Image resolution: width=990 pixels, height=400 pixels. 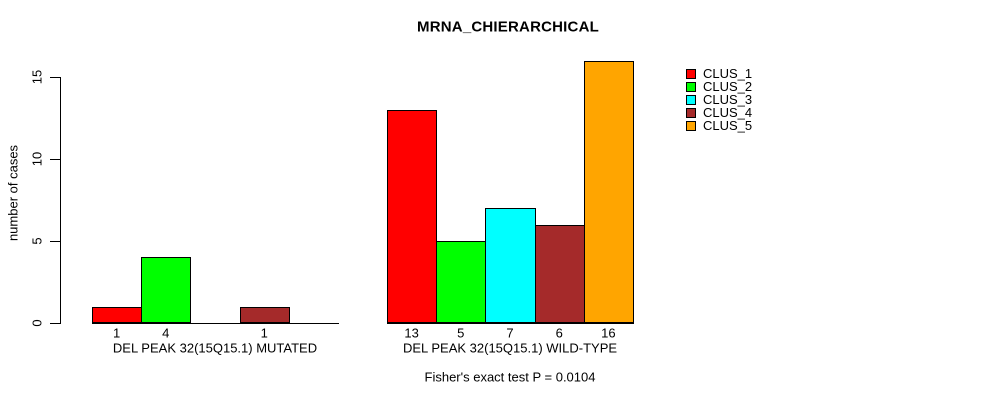 What do you see at coordinates (37, 77) in the screenshot?
I see `y-axis-tick-label: 15` at bounding box center [37, 77].